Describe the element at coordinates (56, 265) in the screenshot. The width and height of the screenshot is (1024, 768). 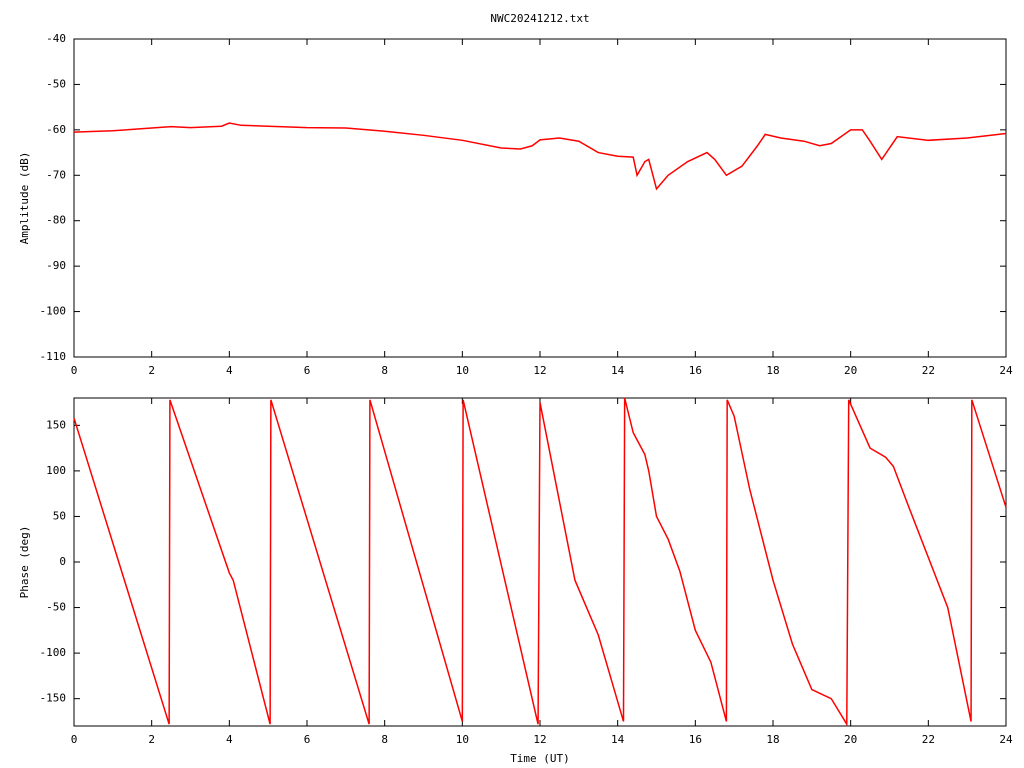
I see `y-tick-label: -90` at that location.